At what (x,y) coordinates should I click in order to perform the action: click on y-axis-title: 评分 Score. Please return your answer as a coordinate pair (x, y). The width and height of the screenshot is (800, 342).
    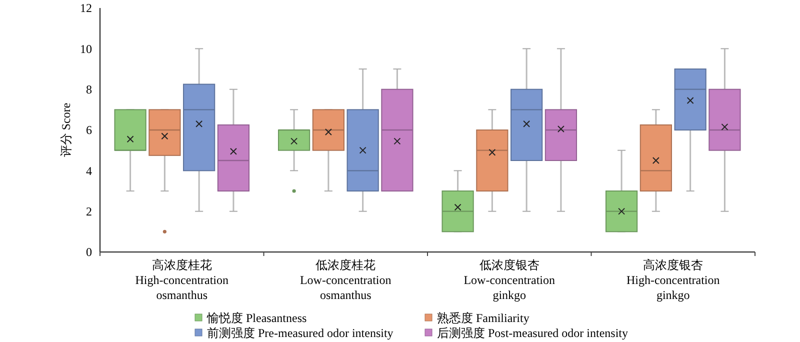
    Looking at the image, I should click on (66, 130).